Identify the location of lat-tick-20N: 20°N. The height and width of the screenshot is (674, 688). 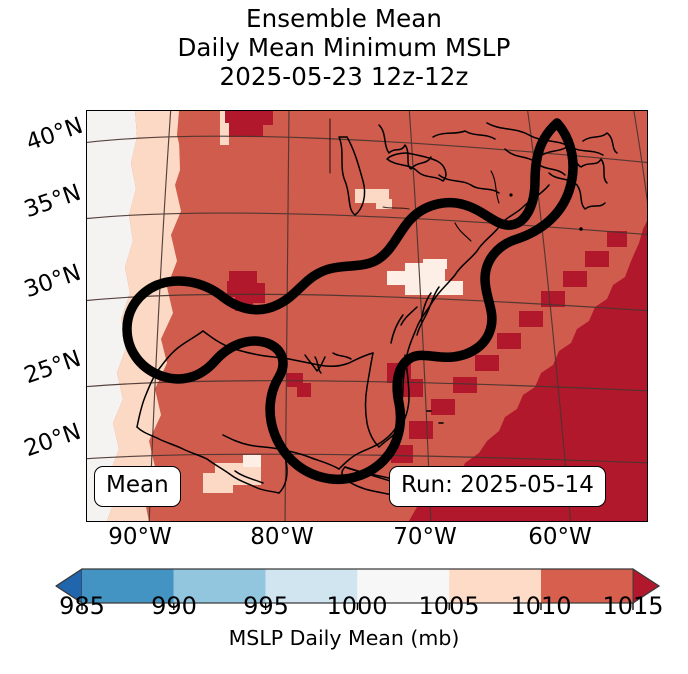
(52, 440).